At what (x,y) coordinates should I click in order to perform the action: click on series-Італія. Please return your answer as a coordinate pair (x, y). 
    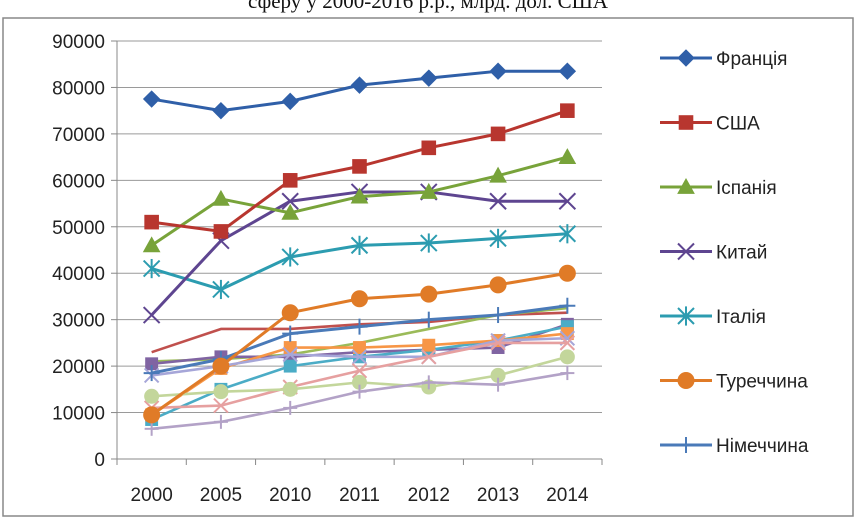
    Looking at the image, I should click on (359, 262).